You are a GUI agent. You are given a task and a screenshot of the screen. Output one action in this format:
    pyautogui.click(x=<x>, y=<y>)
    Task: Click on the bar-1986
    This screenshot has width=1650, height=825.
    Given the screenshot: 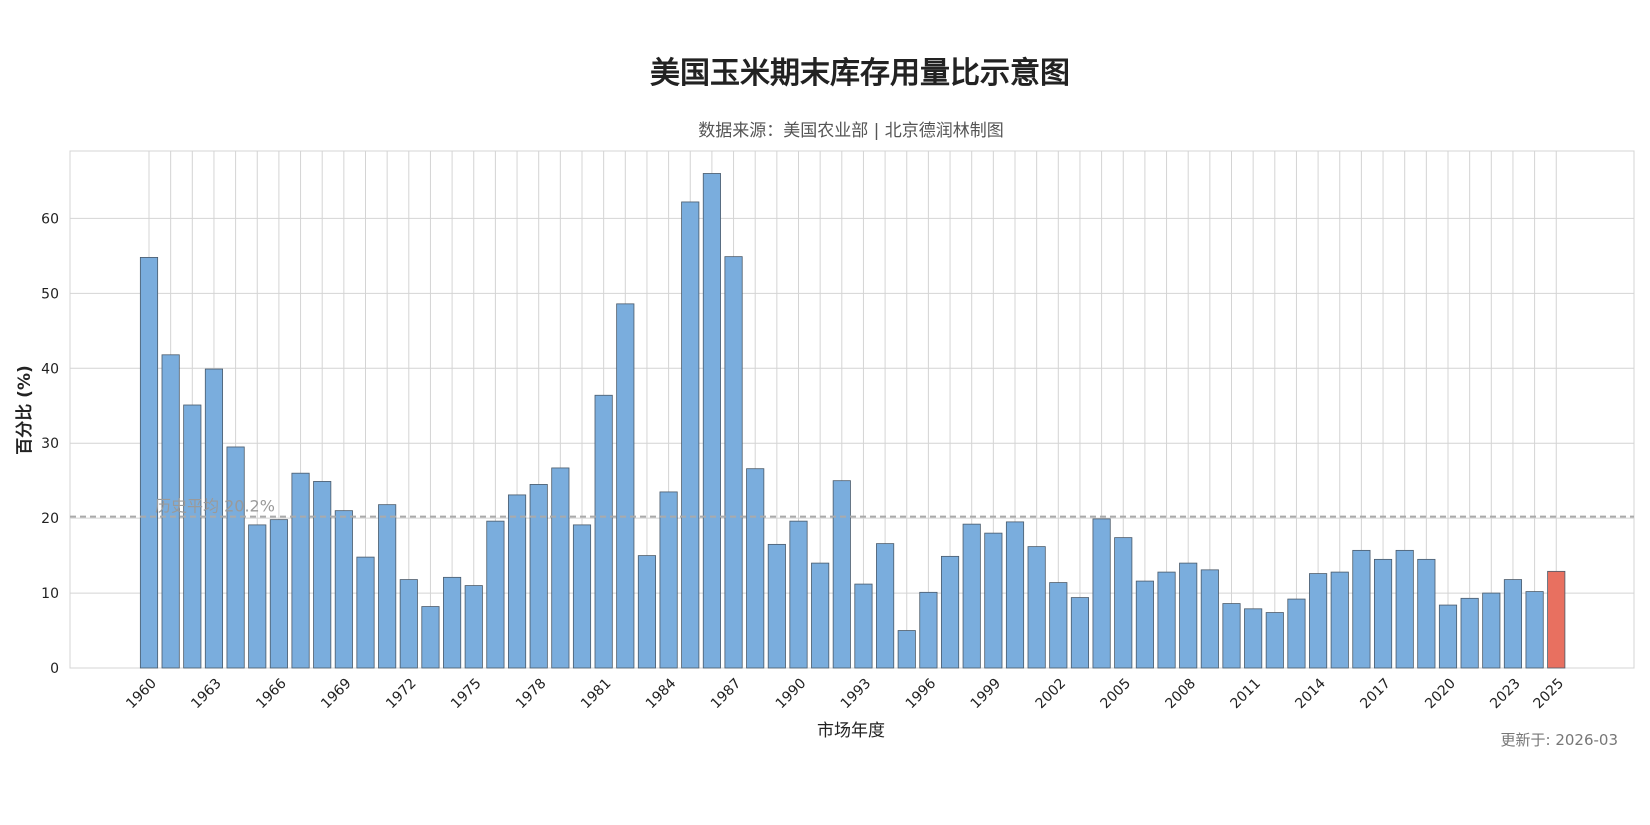 What is the action you would take?
    pyautogui.click(x=711, y=421)
    